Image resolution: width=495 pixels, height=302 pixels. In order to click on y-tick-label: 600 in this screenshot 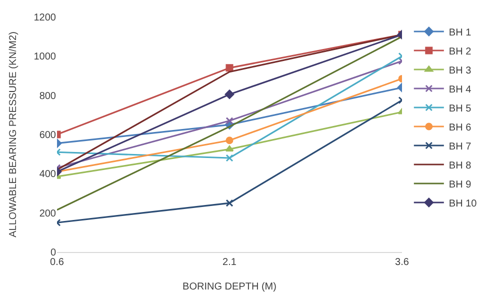, I will do `click(47, 135)`.